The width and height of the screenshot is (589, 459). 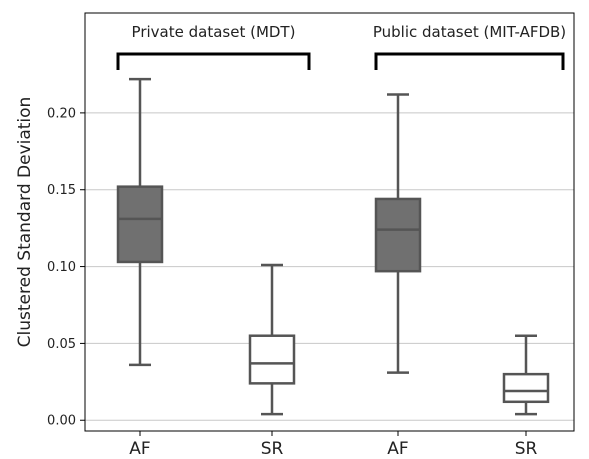 I want to click on group-bracket: Public dataset (MIT-AFDB), so click(x=469, y=46).